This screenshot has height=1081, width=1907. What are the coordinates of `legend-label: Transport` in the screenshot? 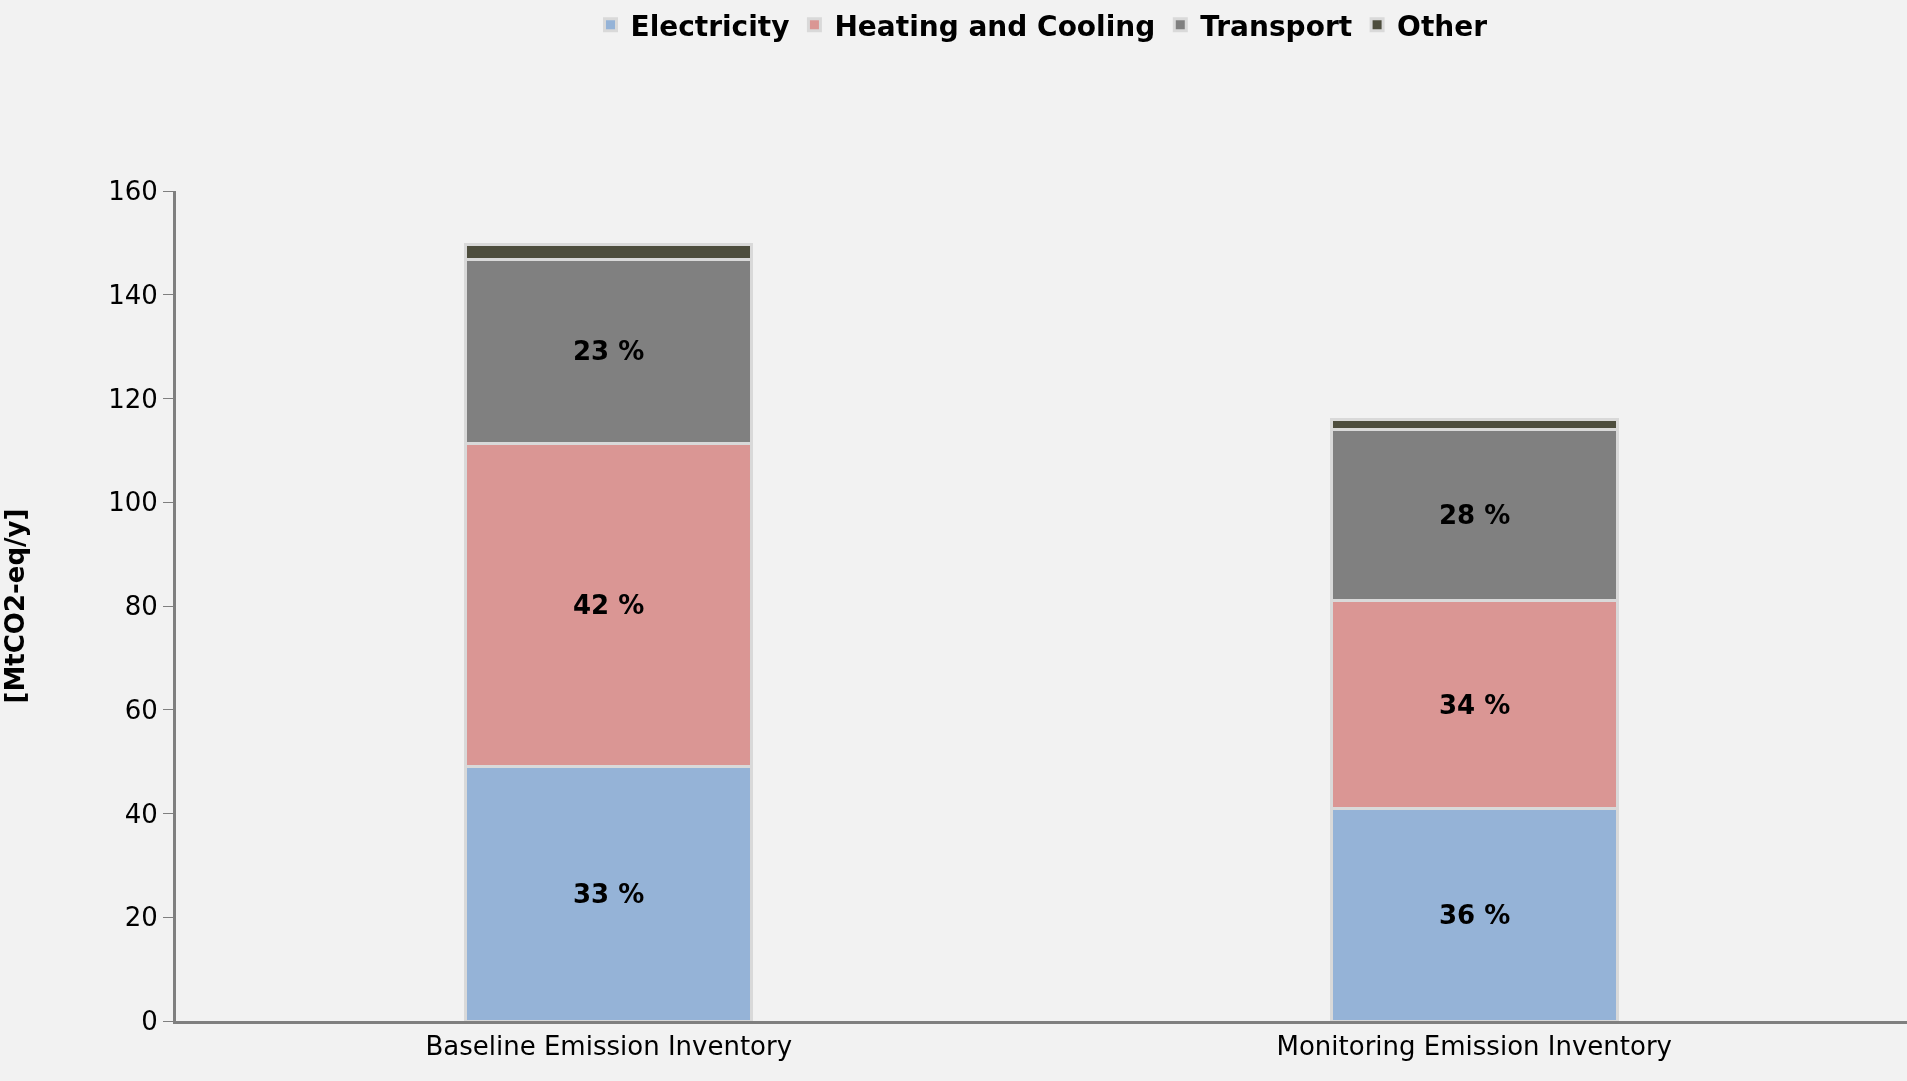 It's located at (1276, 26).